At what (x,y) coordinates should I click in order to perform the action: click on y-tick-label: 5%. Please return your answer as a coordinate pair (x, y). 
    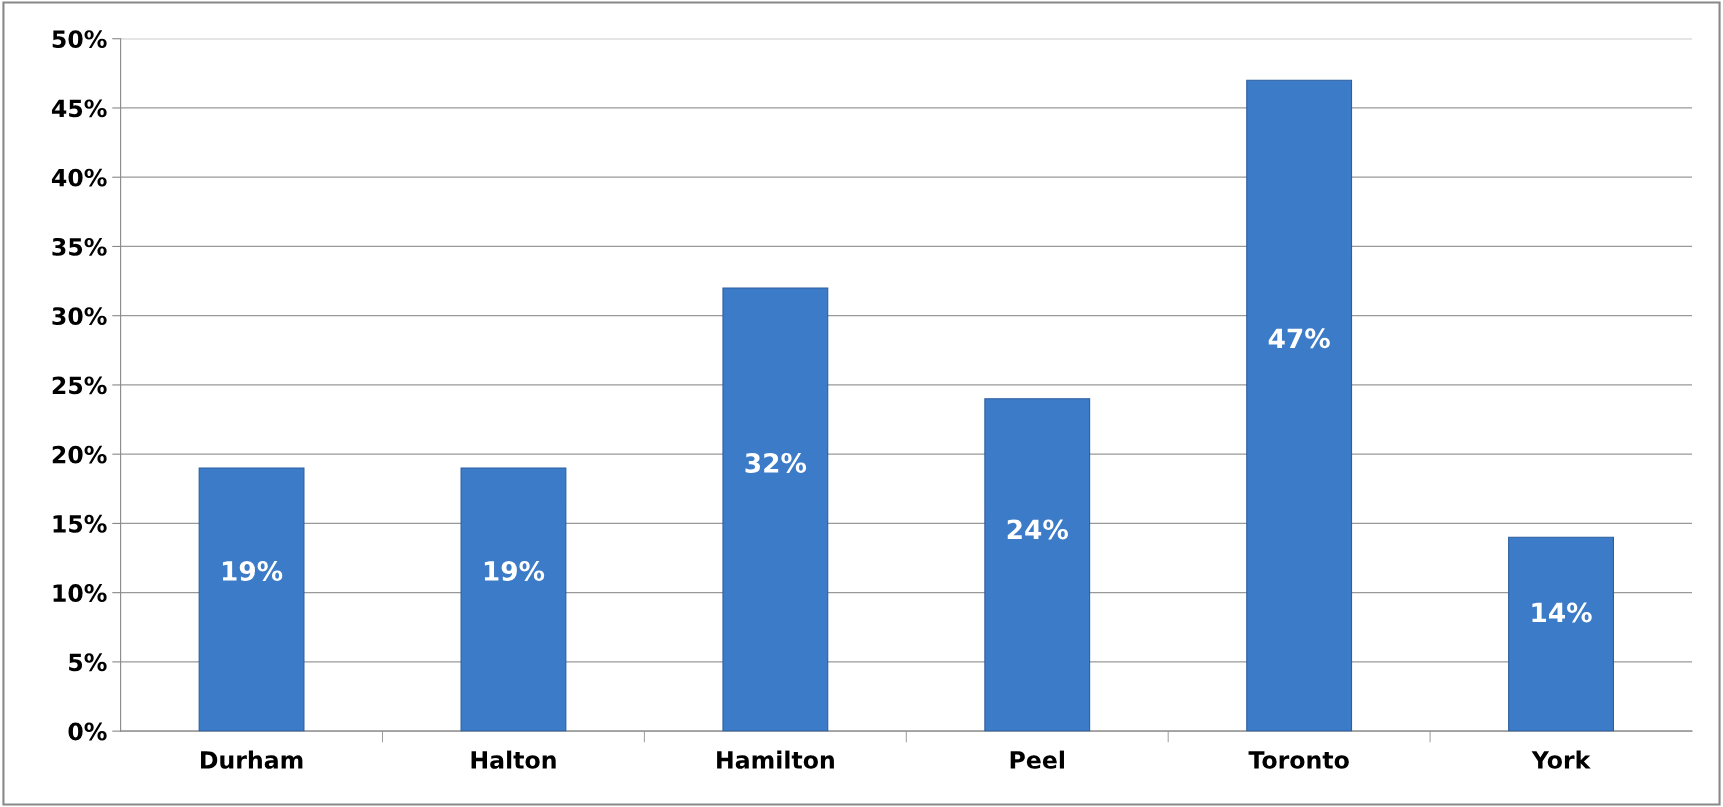
    Looking at the image, I should click on (88, 662).